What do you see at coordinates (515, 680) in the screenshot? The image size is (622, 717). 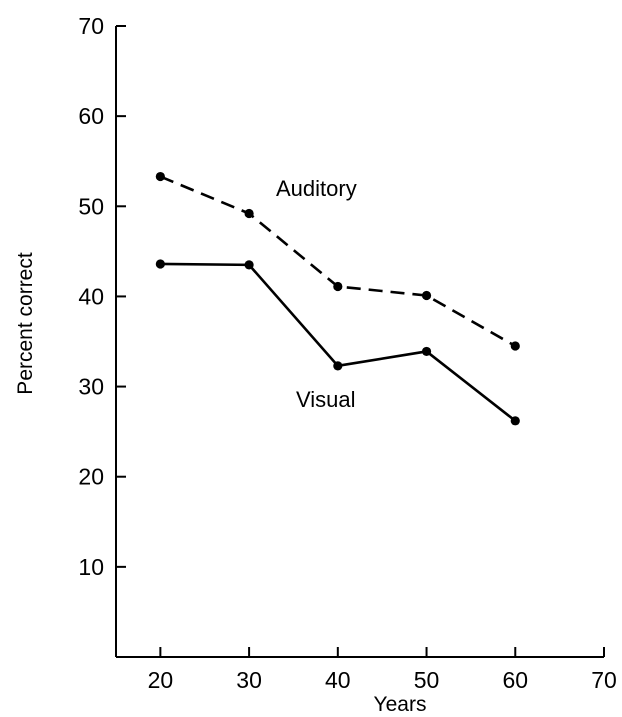 I see `x-tick-label: 60` at bounding box center [515, 680].